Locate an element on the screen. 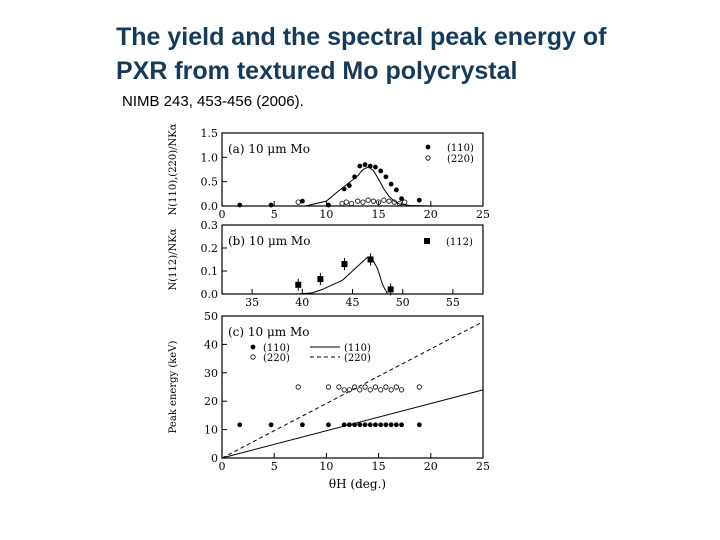  reference-citation: NIMB 243, 453-456 (2006). is located at coordinates (213, 101).